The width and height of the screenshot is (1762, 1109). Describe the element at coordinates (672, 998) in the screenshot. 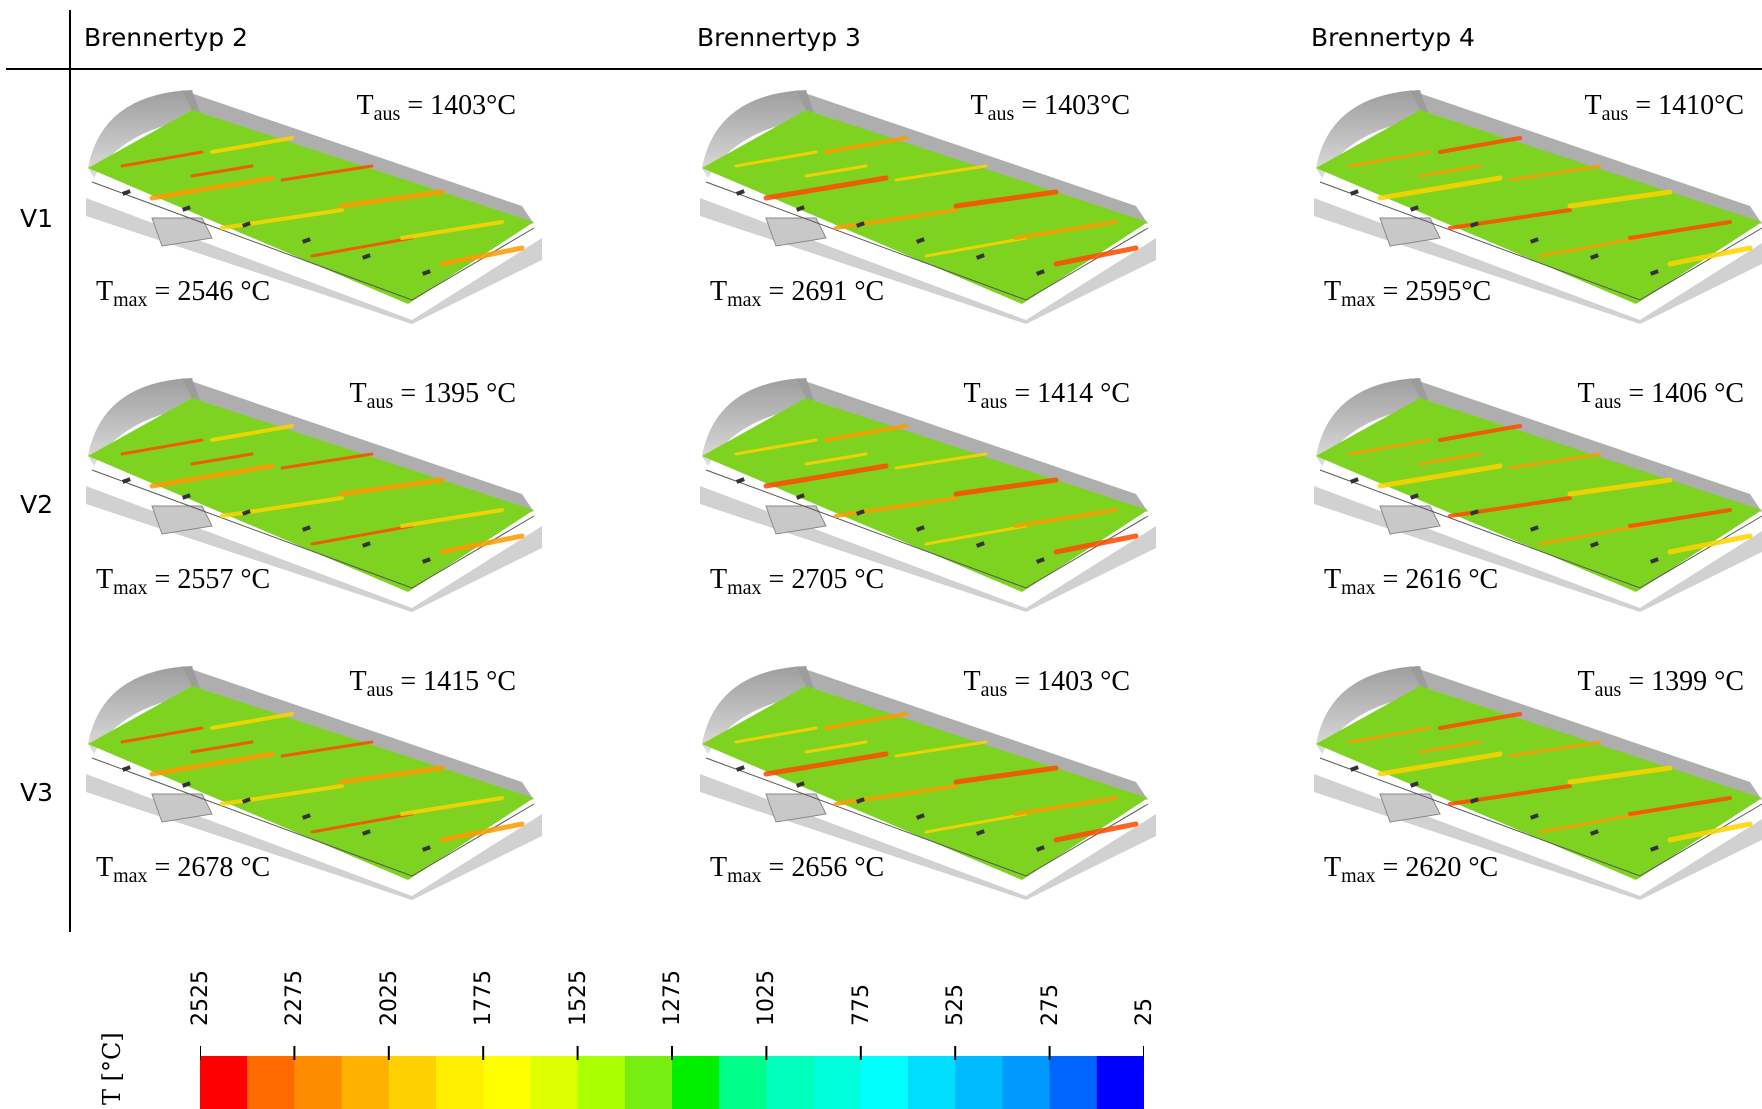

I see `colorbar-tick-label: 1275` at that location.